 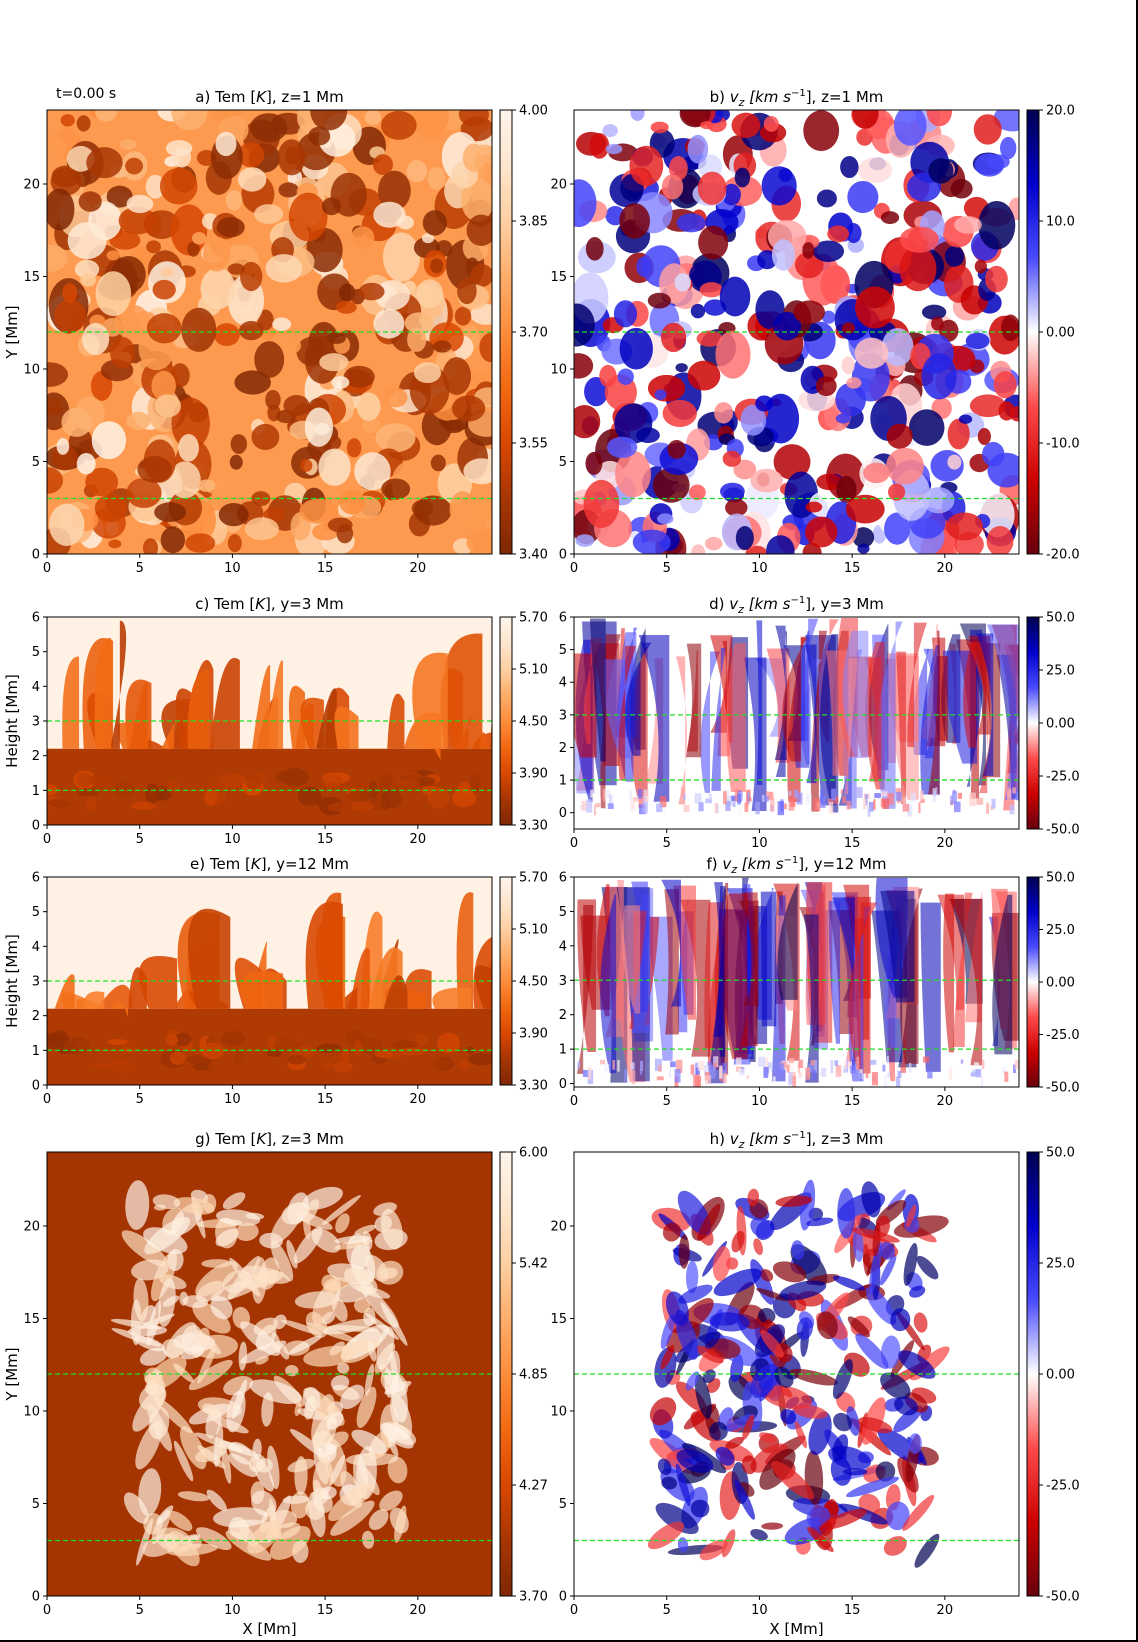 What do you see at coordinates (533, 111) in the screenshot?
I see `colorbar-tick-label: 4.00` at bounding box center [533, 111].